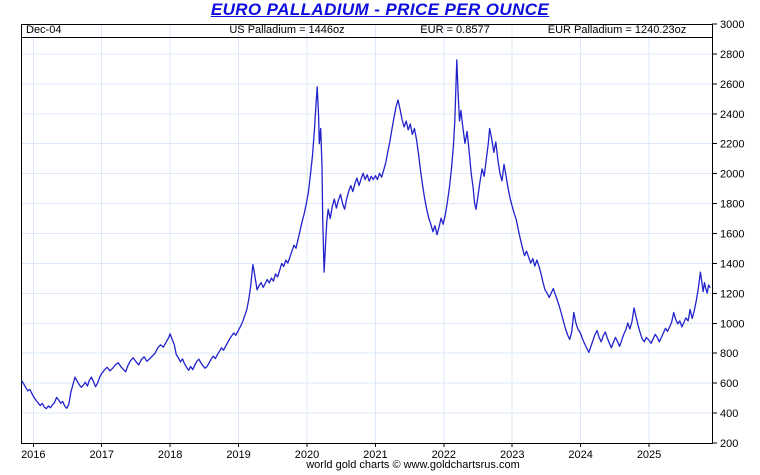 This screenshot has height=475, width=760. What do you see at coordinates (375, 455) in the screenshot?
I see `x-axis-label: 2021` at bounding box center [375, 455].